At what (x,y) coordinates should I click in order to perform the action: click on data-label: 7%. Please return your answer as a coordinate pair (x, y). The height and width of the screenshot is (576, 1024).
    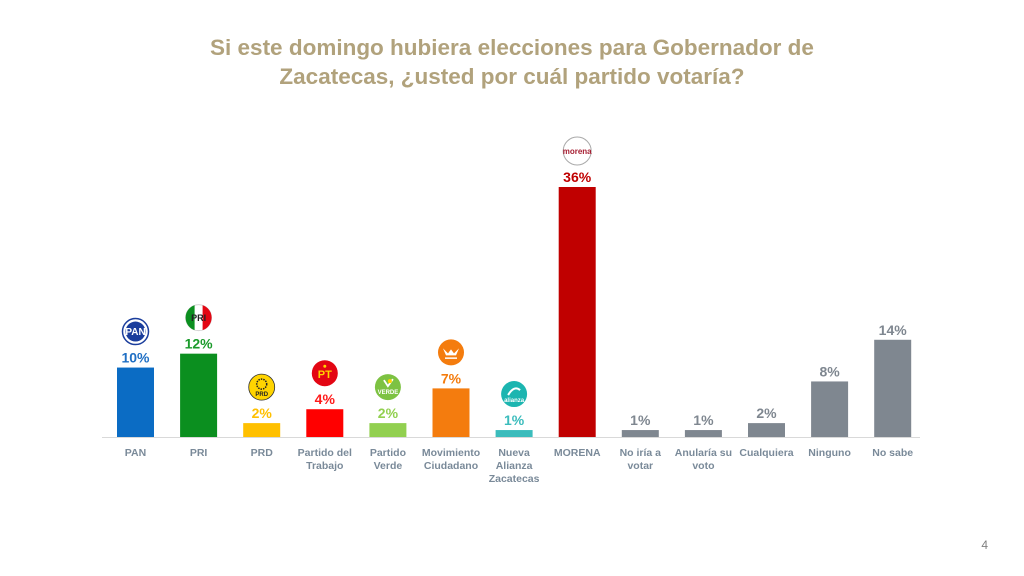
    Looking at the image, I should click on (451, 378).